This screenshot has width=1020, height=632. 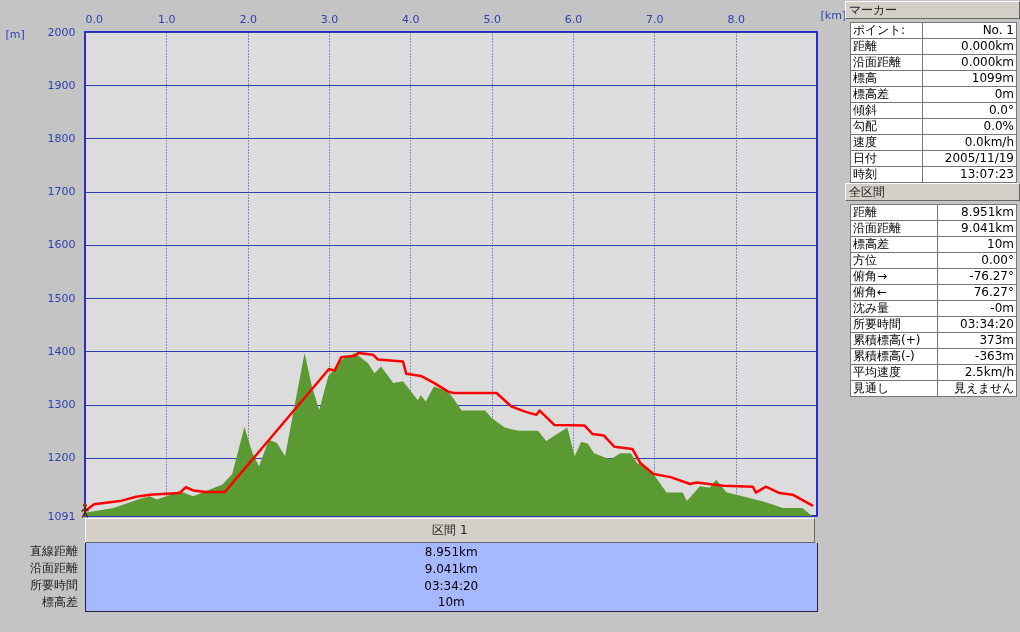 I want to click on y-tick-label: 1091, so click(x=61, y=516).